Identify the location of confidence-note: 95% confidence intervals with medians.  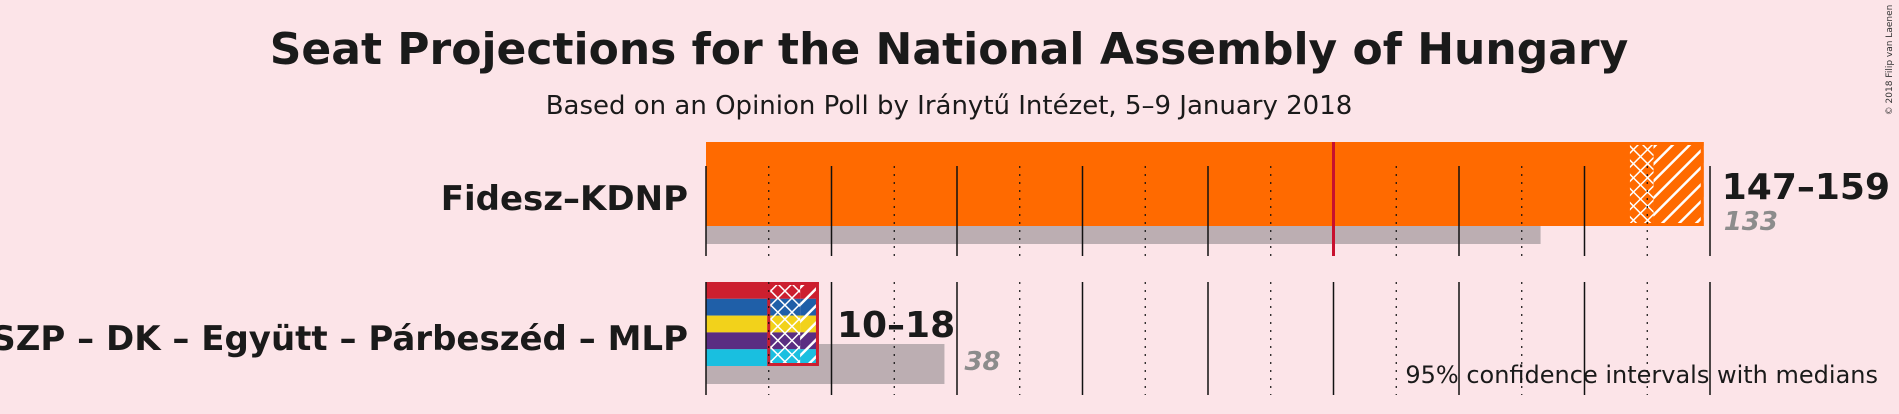
(1641, 375).